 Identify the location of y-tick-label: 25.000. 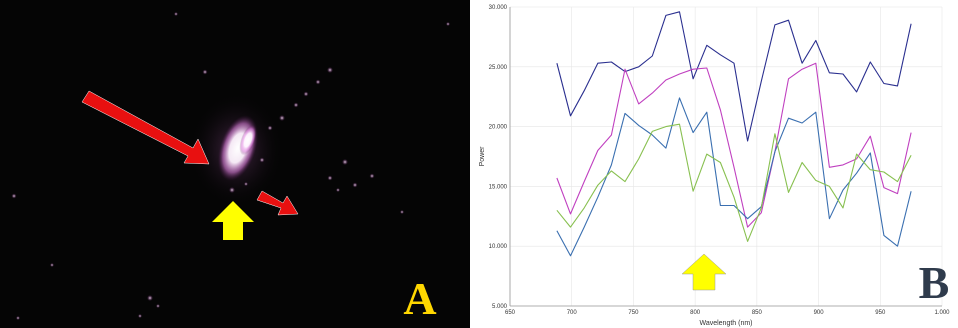
(498, 68).